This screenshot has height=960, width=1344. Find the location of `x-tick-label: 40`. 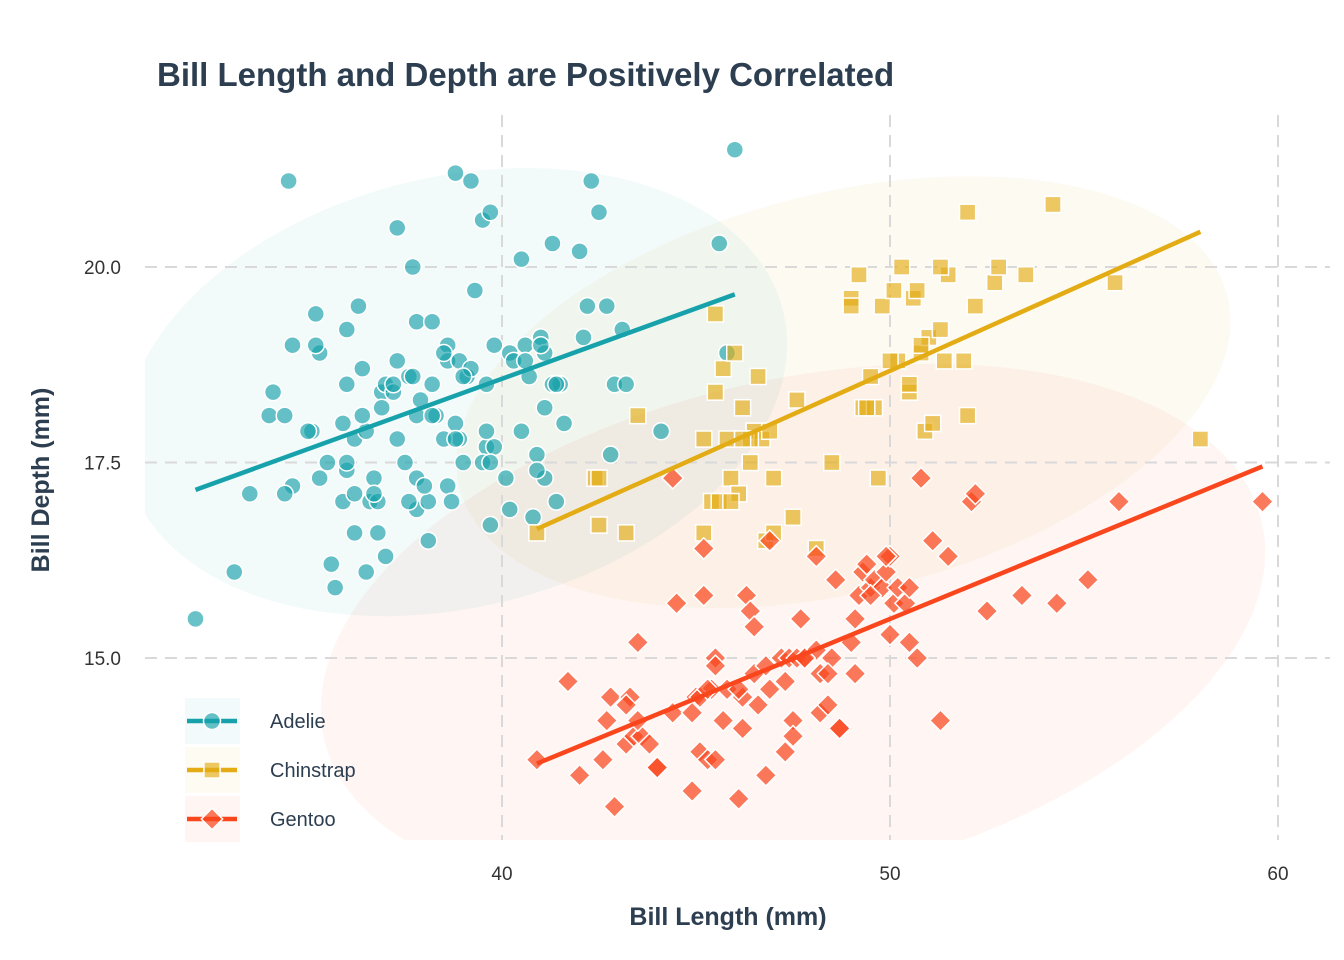

x-tick-label: 40 is located at coordinates (501, 874).